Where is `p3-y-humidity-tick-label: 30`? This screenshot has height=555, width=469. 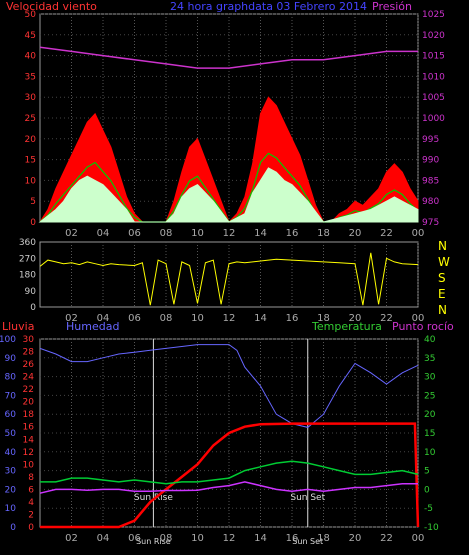
p3-y-humidity-tick-label: 30 is located at coordinates (11, 472).